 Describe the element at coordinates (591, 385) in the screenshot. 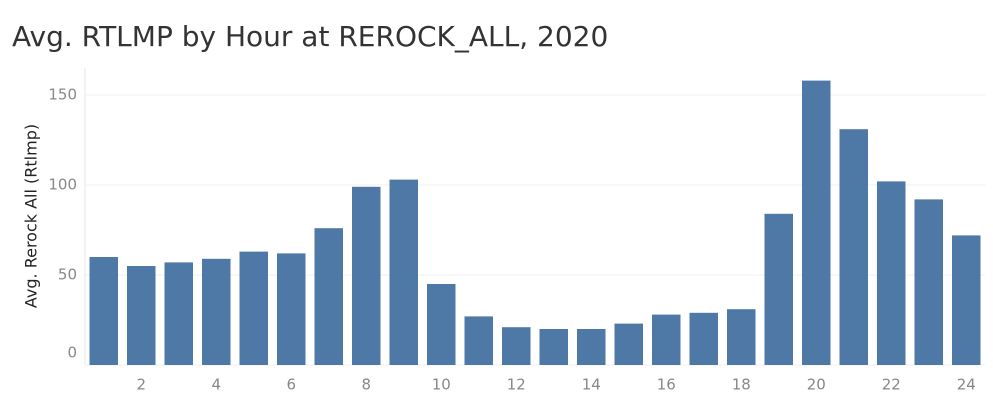

I see `x-tick-label: 14` at that location.